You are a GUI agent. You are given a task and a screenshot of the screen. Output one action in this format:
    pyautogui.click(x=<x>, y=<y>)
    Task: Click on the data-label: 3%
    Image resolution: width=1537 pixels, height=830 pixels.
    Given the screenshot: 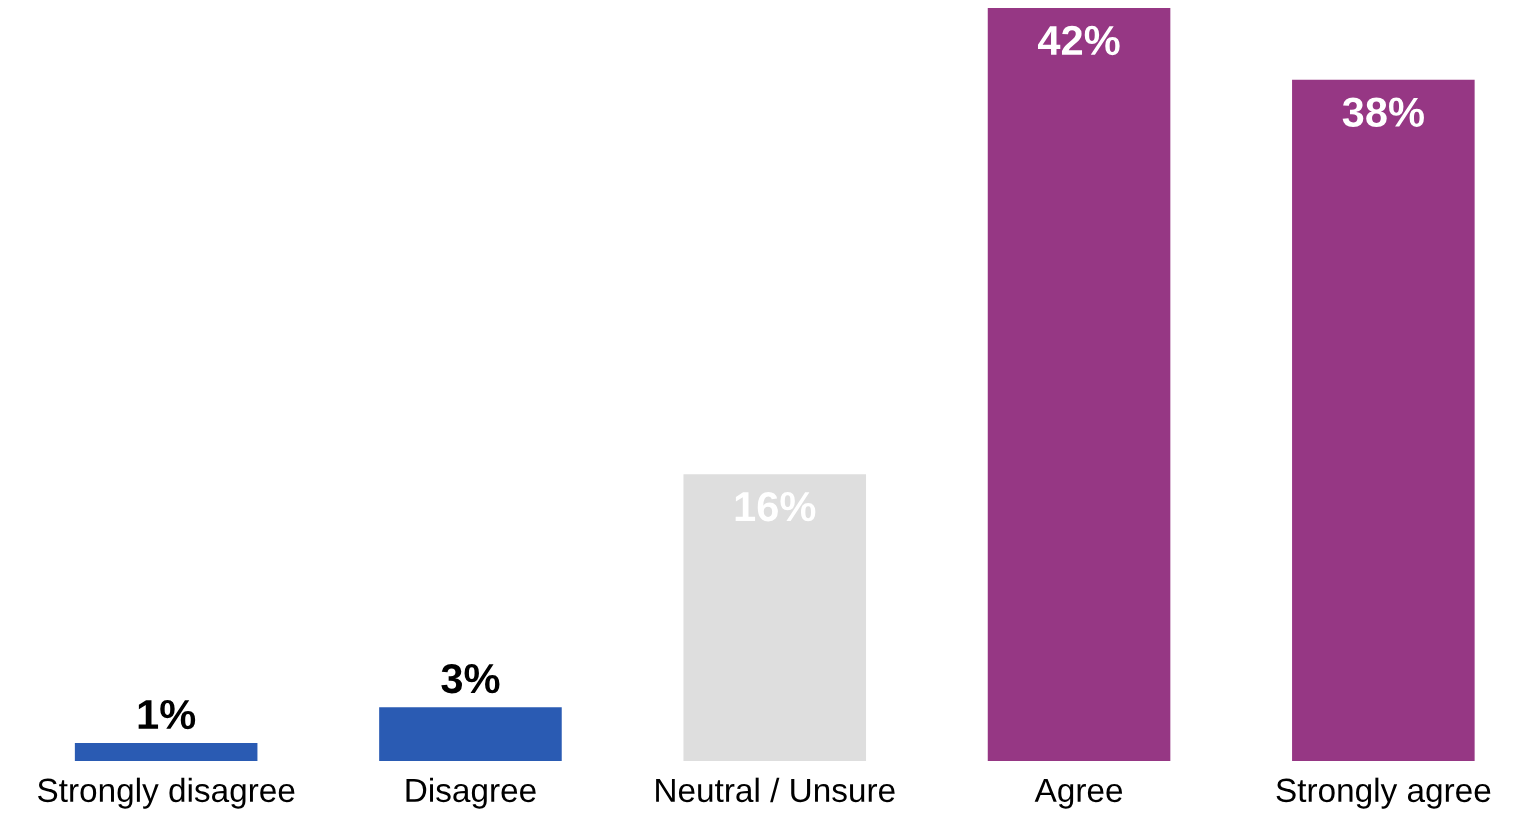 What is the action you would take?
    pyautogui.click(x=470, y=678)
    